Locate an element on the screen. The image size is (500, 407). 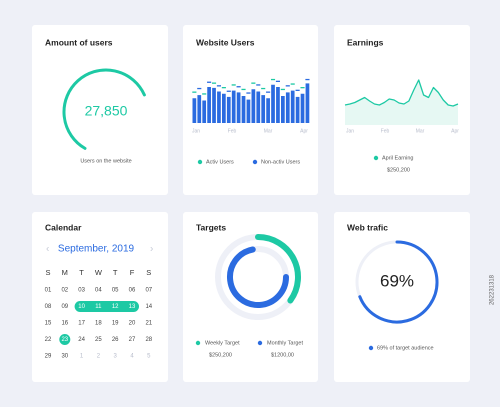
x-label: Feb is located at coordinates (232, 131).